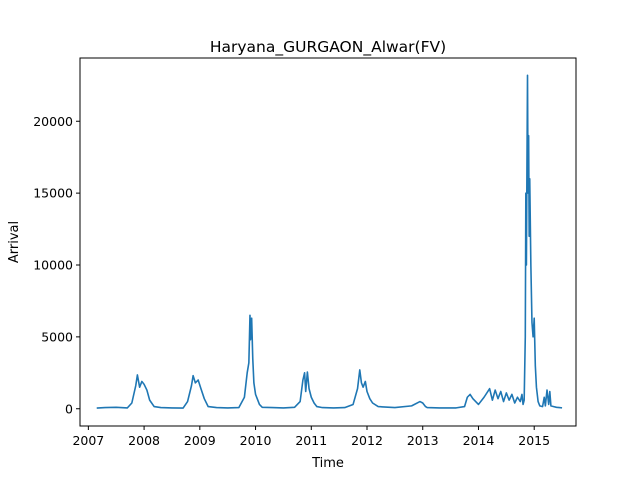  Describe the element at coordinates (328, 47) in the screenshot. I see `chart-title: Haryana_GURGAON_Alwar(FV)` at that location.